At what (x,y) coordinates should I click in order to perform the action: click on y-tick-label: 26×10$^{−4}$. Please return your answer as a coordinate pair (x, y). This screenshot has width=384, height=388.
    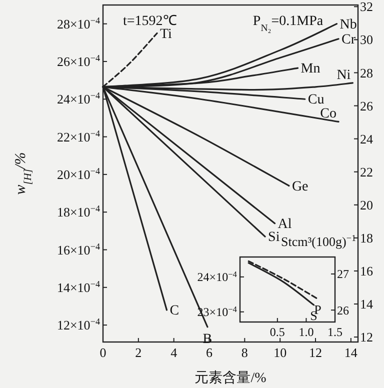
    Looking at the image, I should click on (78, 61).